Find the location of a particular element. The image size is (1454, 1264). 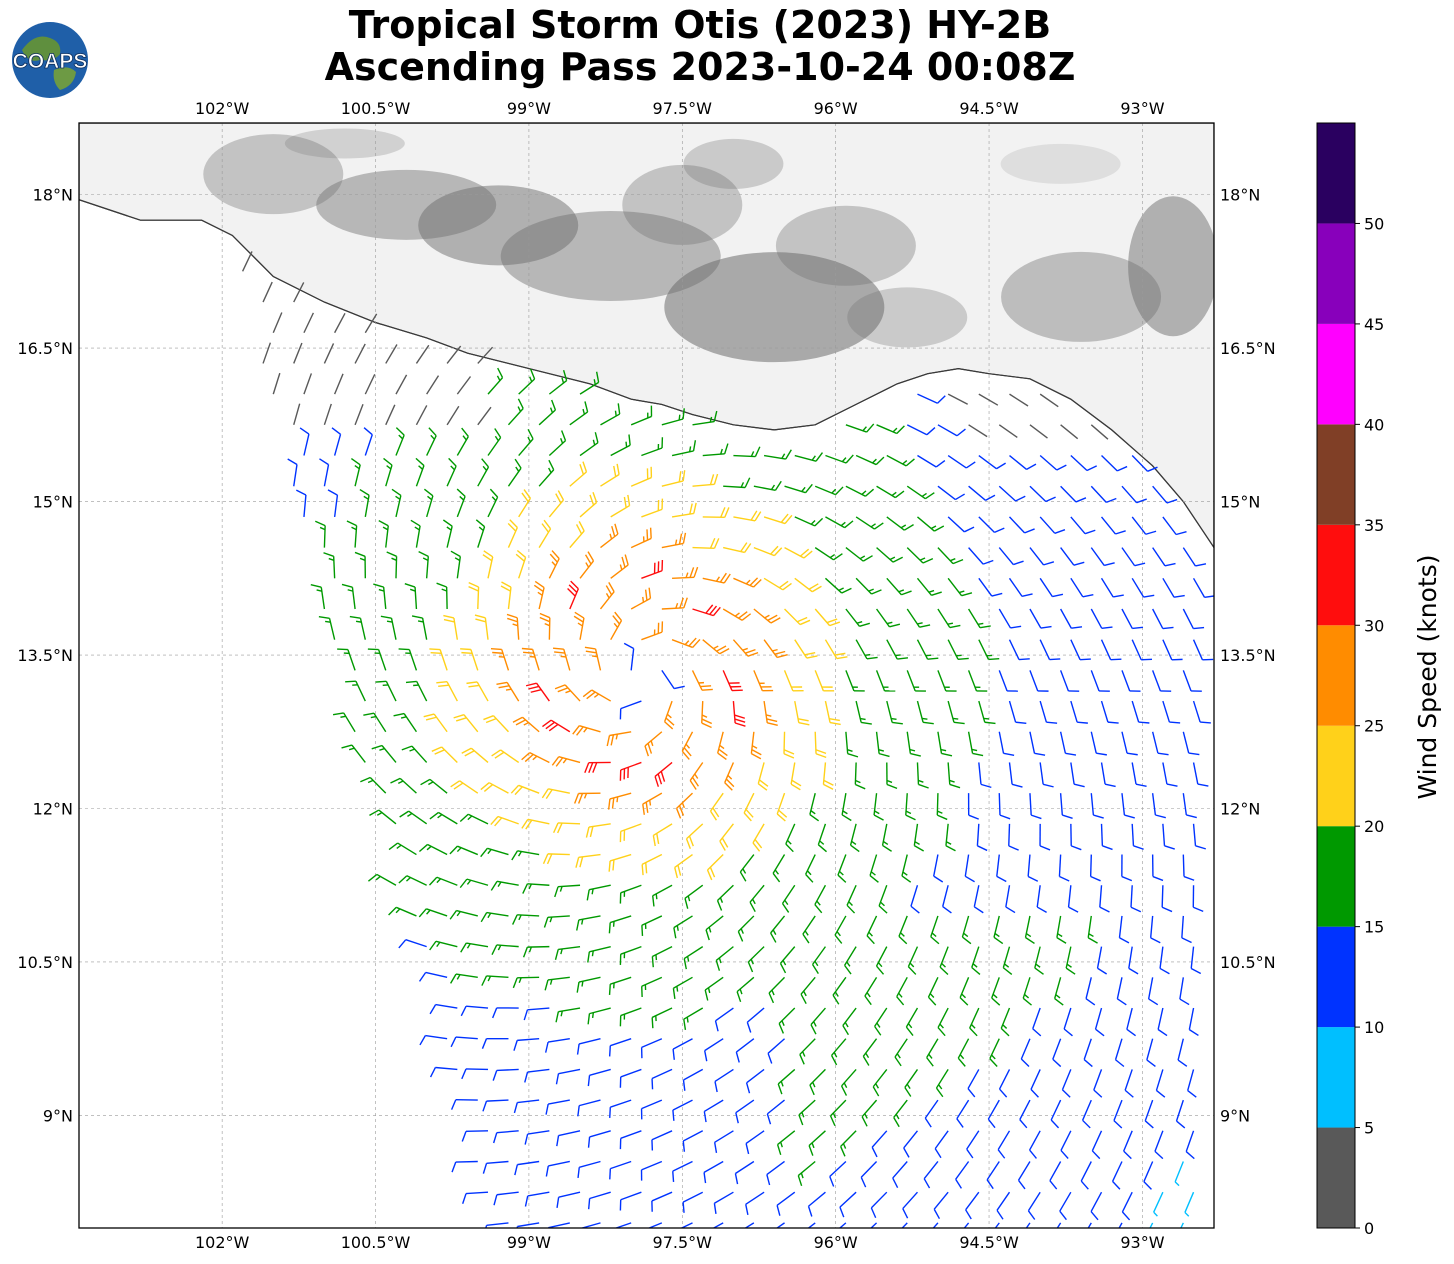

colorbar-bin is located at coordinates (1336, 876).